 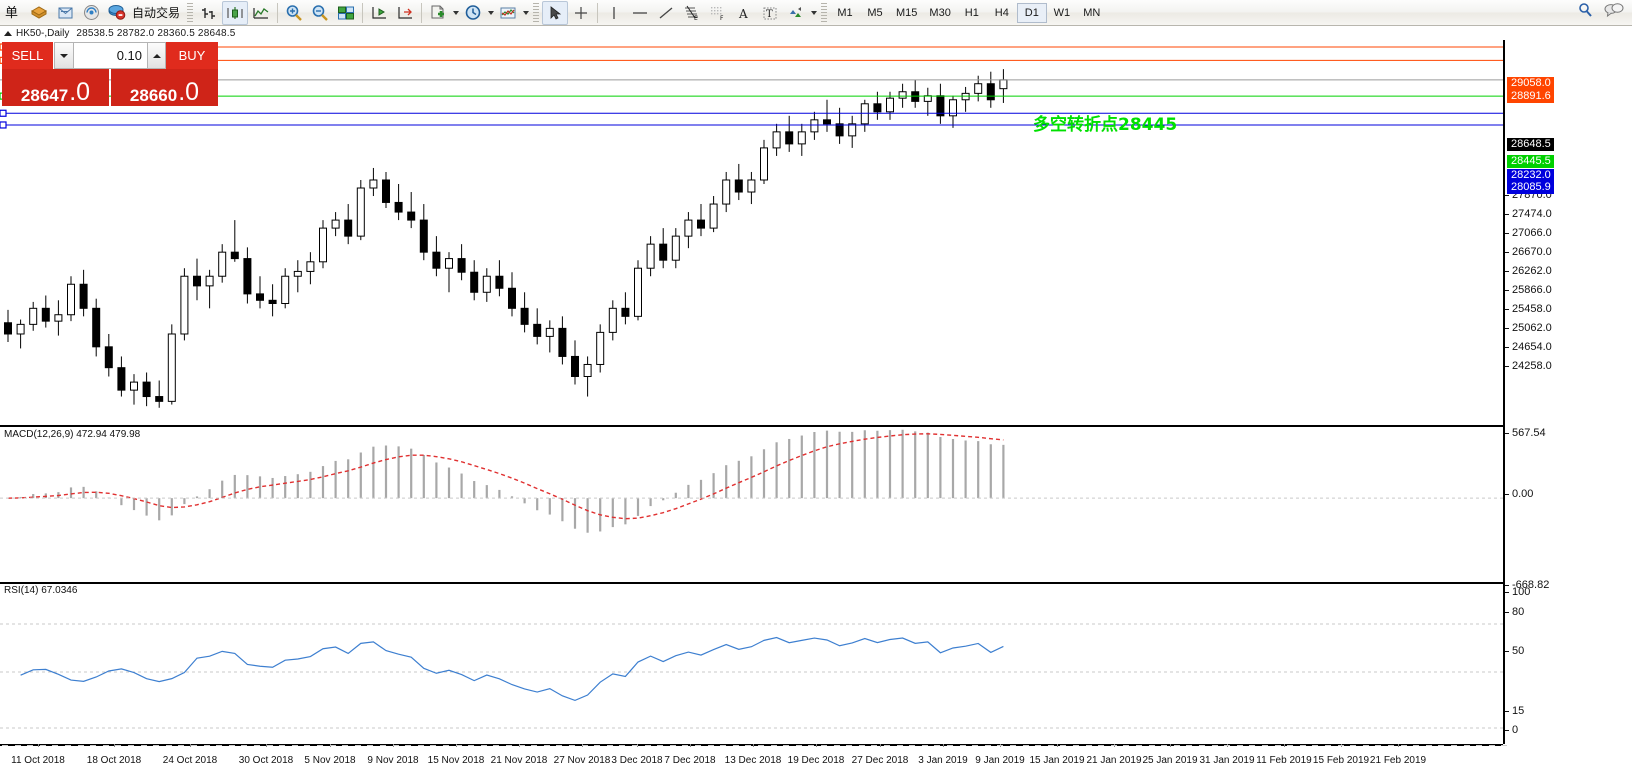 What do you see at coordinates (770, 13) in the screenshot?
I see `text-icon: T` at bounding box center [770, 13].